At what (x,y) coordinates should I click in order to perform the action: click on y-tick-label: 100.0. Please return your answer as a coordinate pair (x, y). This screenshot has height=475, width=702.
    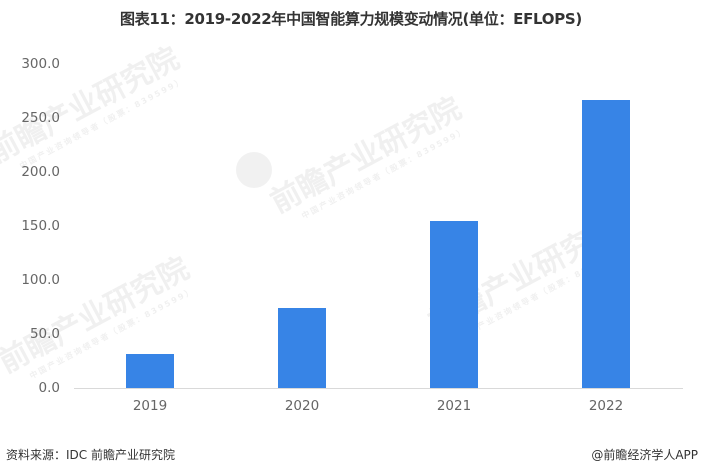
    Looking at the image, I should click on (40, 280).